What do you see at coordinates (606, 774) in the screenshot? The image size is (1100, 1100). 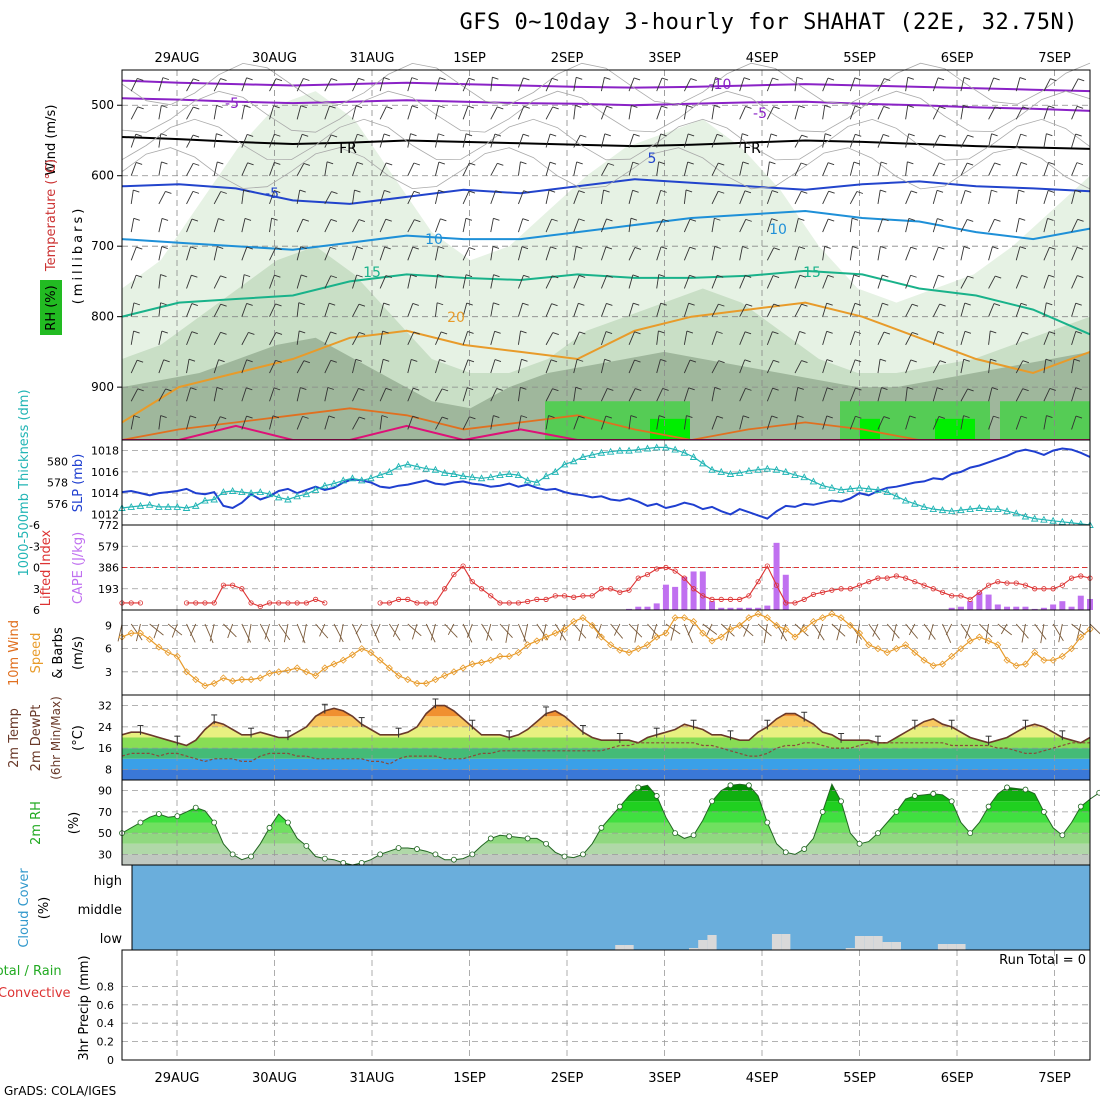 I see `temp-band` at bounding box center [606, 774].